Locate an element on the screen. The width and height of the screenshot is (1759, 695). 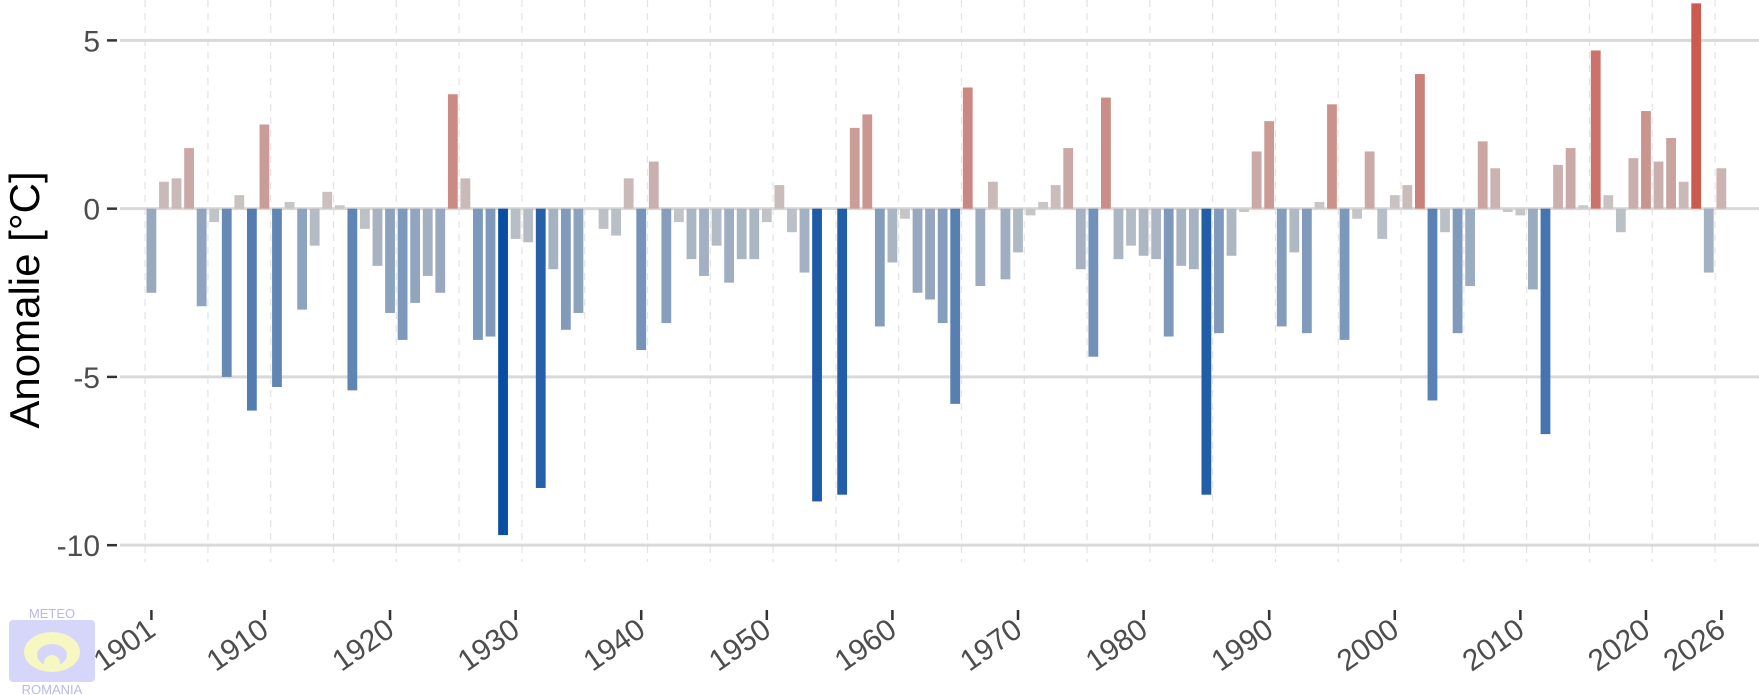
bar-1923 is located at coordinates (427, 242).